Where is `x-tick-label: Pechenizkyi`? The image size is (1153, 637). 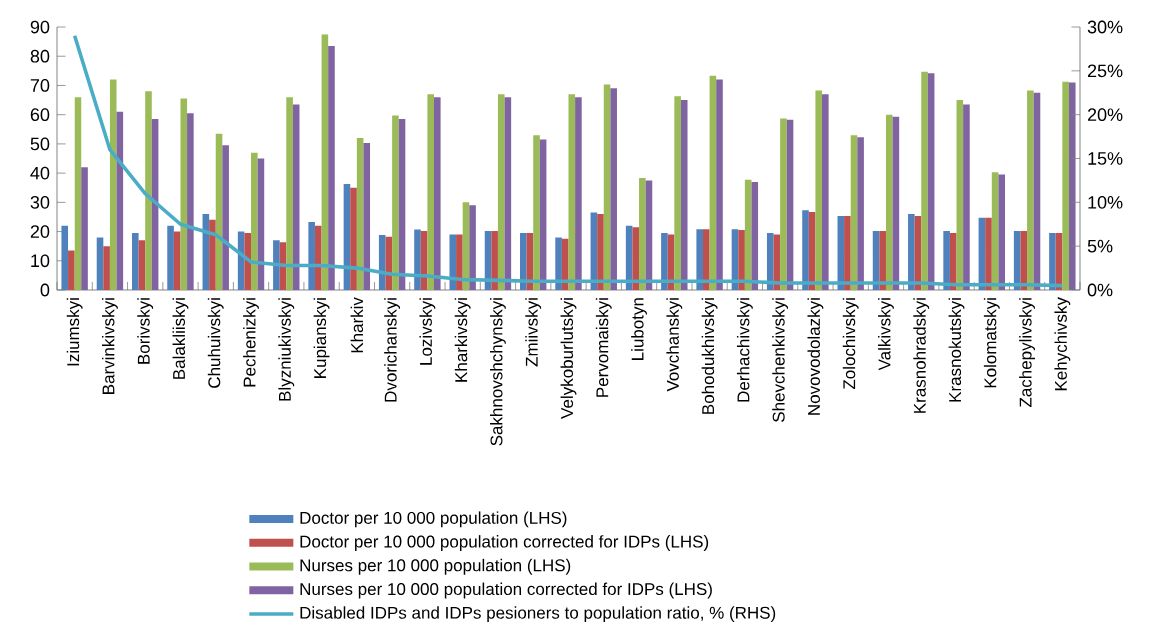 x-tick-label: Pechenizkyi is located at coordinates (251, 342).